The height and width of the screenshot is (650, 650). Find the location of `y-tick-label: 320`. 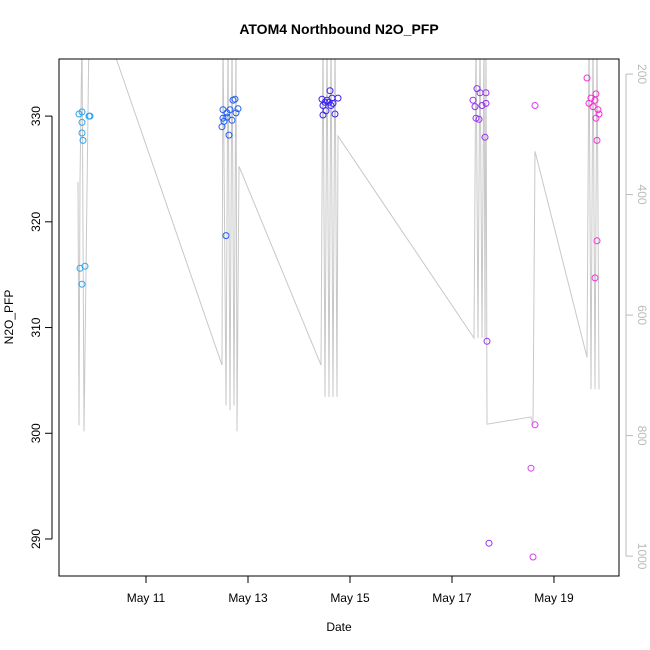

y-tick-label: 320 is located at coordinates (36, 221).